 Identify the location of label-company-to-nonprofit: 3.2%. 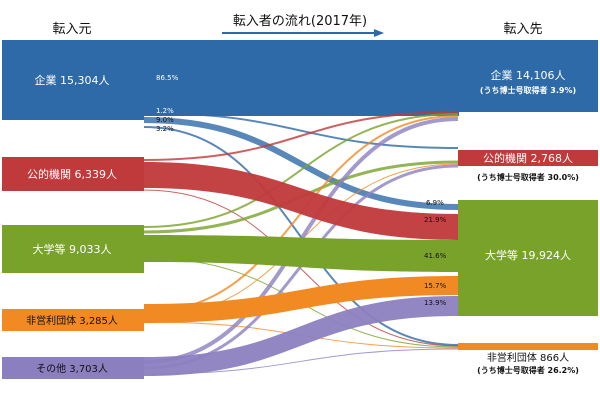
(165, 129).